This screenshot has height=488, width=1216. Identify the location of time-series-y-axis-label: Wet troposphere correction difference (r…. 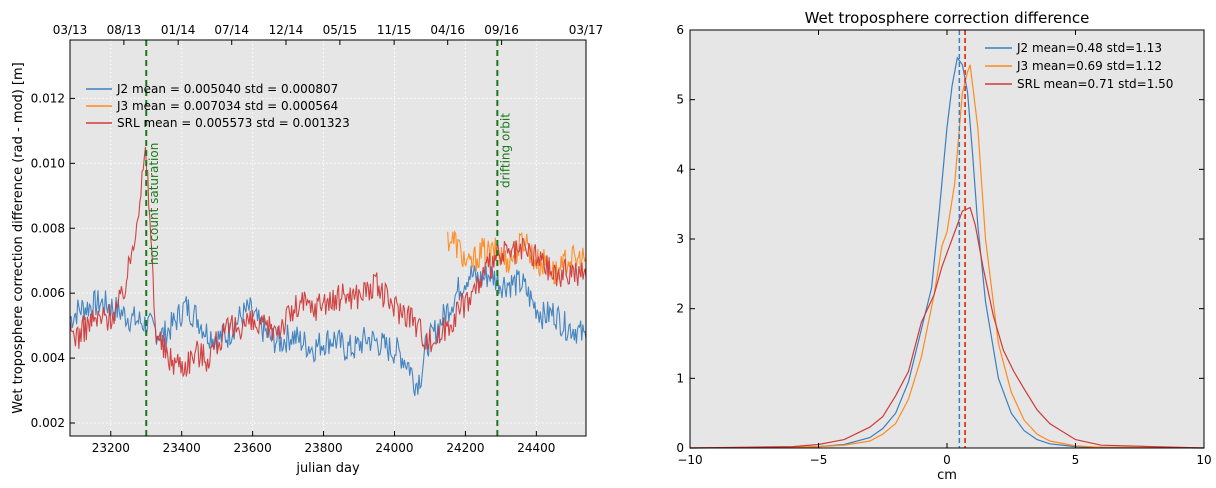
(18, 237).